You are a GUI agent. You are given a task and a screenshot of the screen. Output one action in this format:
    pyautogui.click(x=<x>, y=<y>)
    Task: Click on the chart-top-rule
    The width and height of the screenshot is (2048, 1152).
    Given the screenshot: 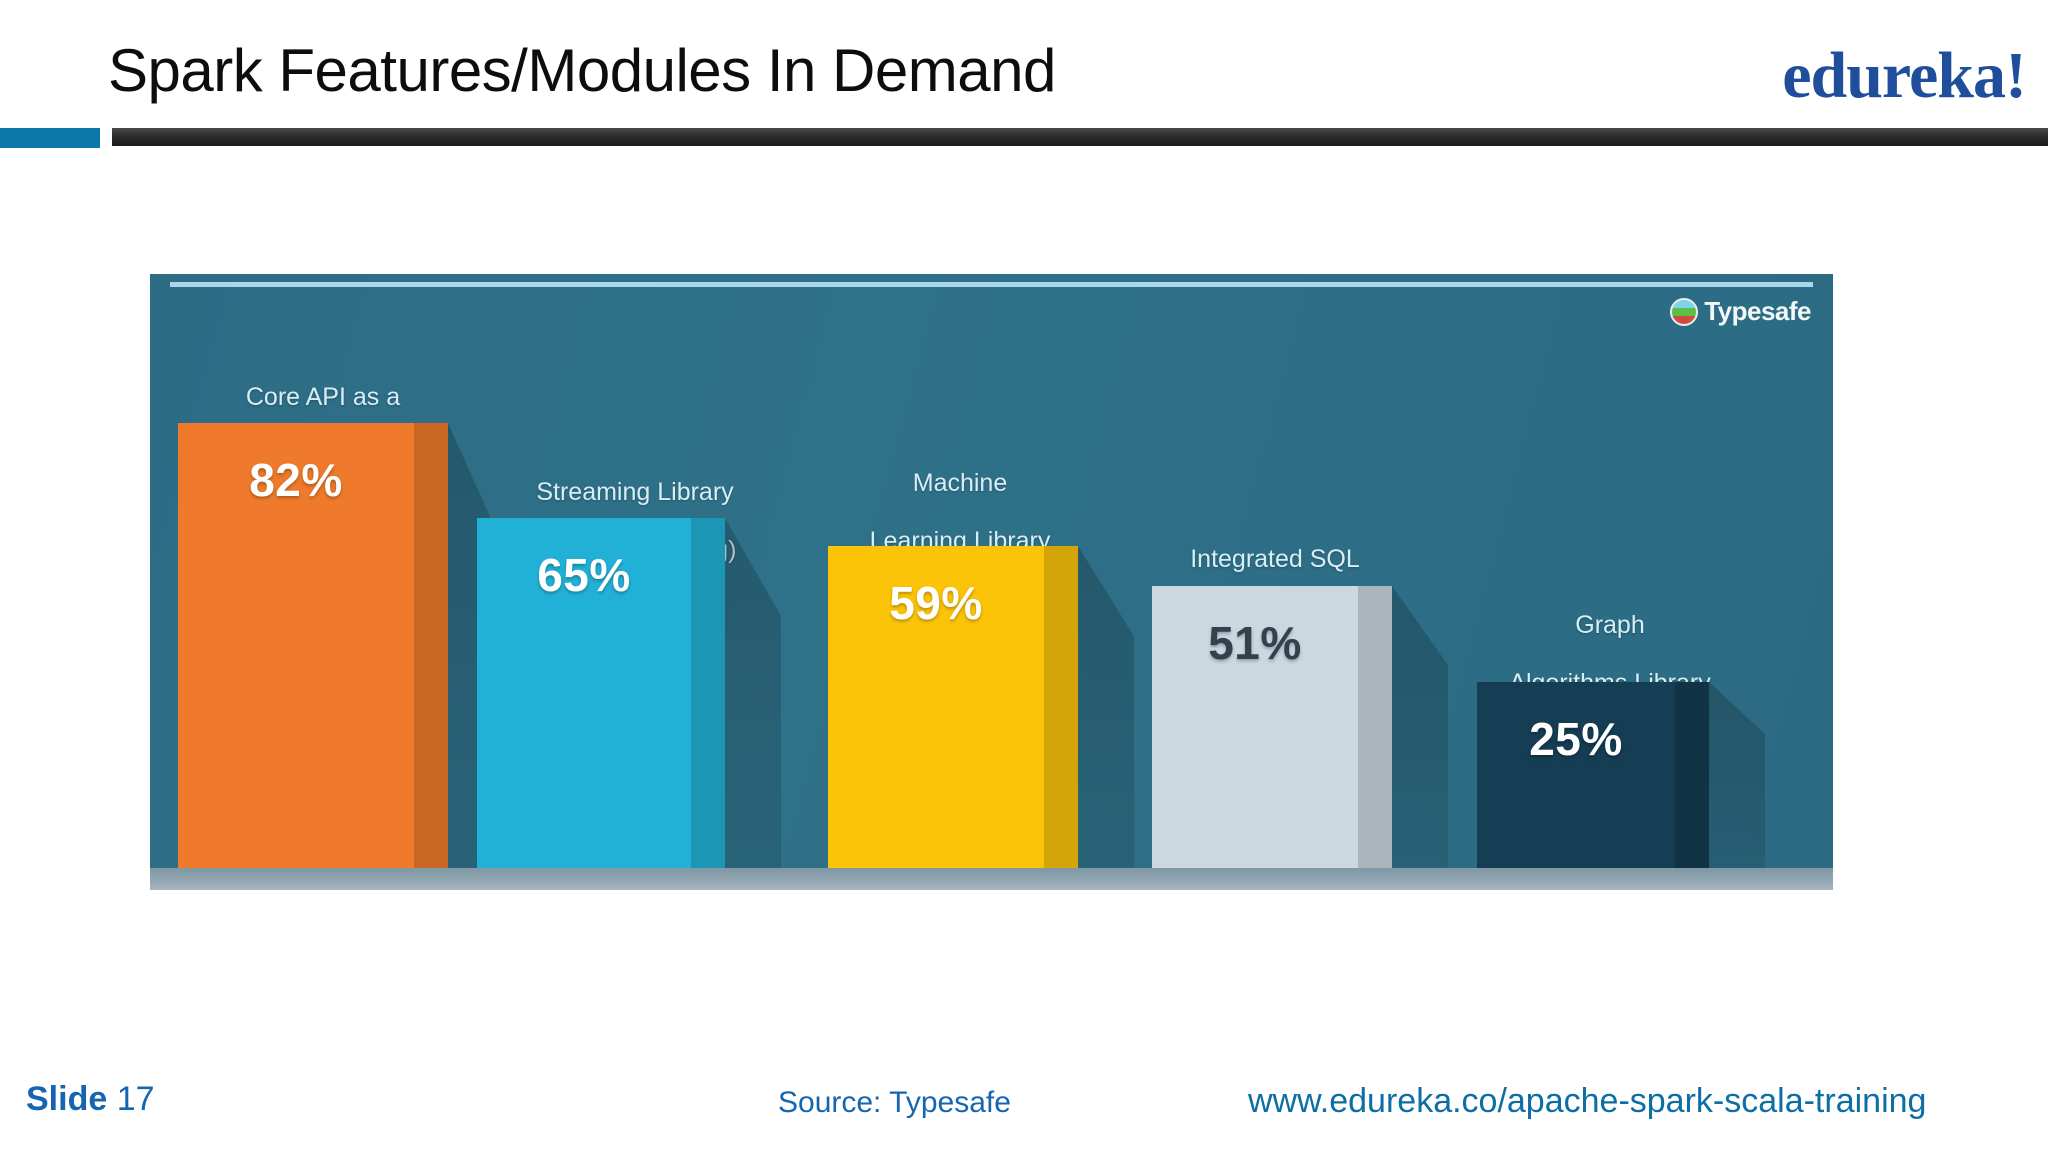 What is the action you would take?
    pyautogui.click(x=991, y=284)
    